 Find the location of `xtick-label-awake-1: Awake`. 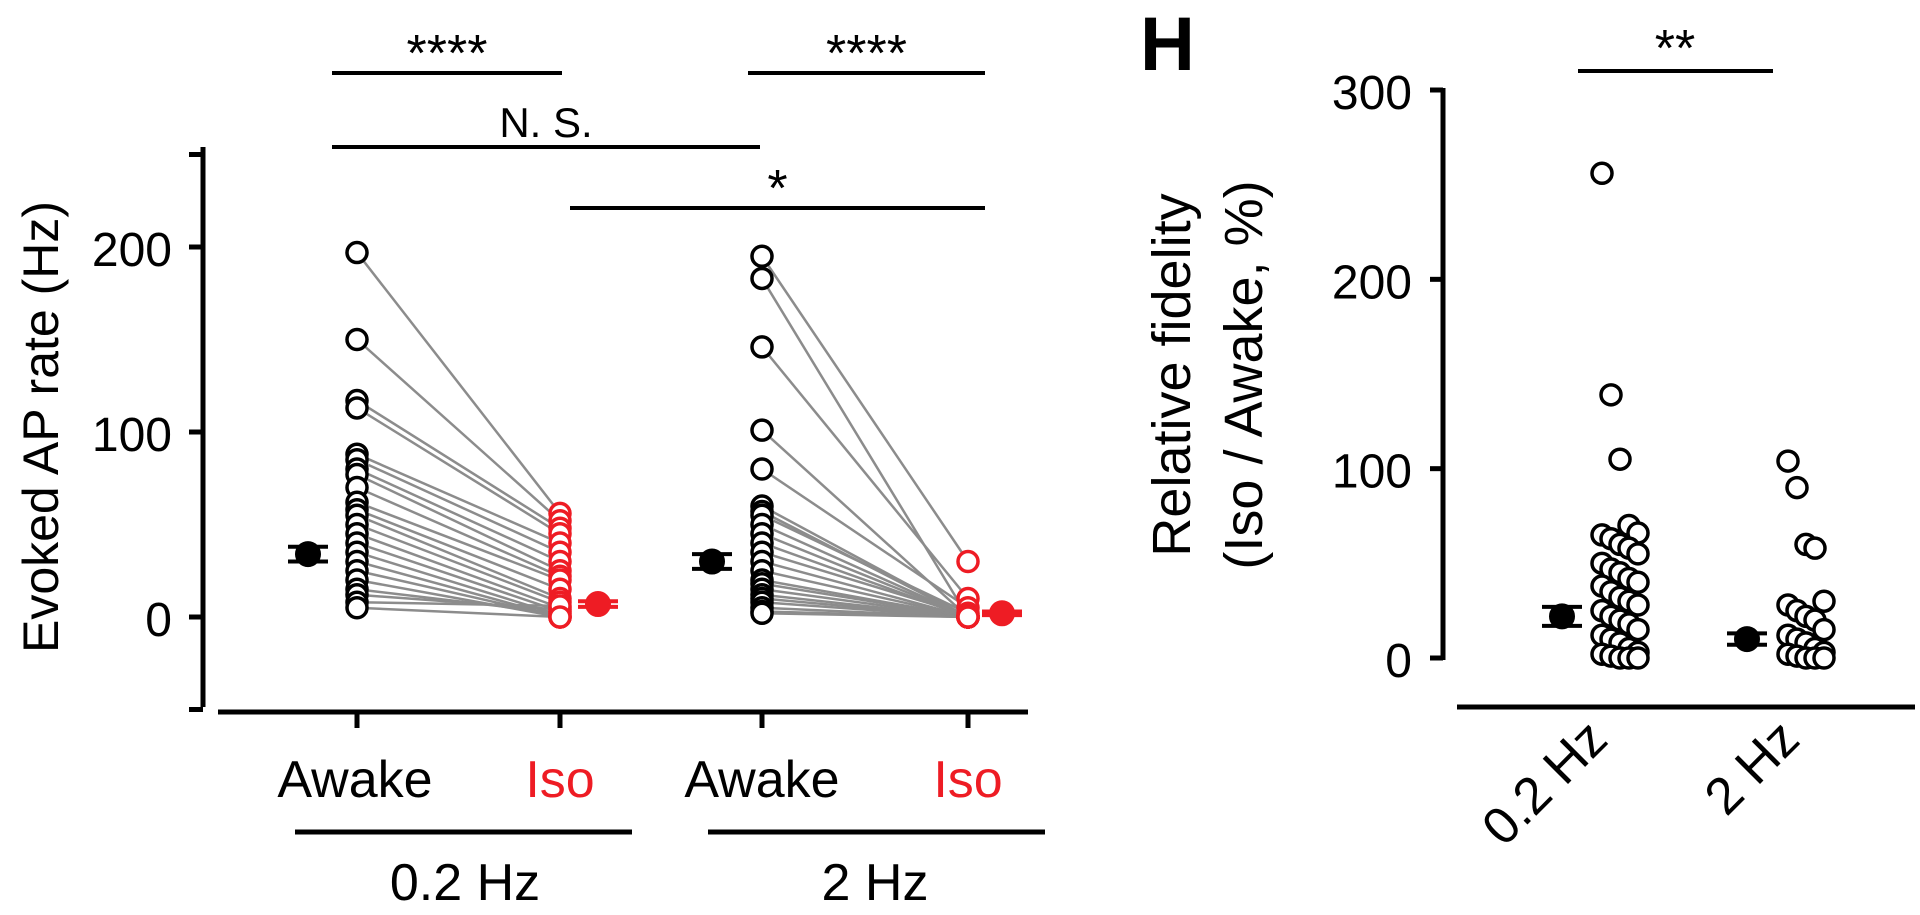

xtick-label-awake-1: Awake is located at coordinates (354, 780).